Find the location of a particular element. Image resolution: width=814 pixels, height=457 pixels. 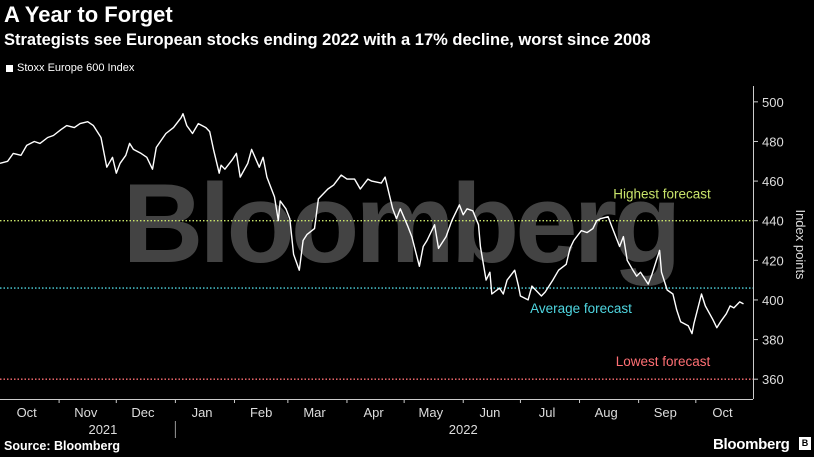

year-label: 2022 is located at coordinates (463, 429).